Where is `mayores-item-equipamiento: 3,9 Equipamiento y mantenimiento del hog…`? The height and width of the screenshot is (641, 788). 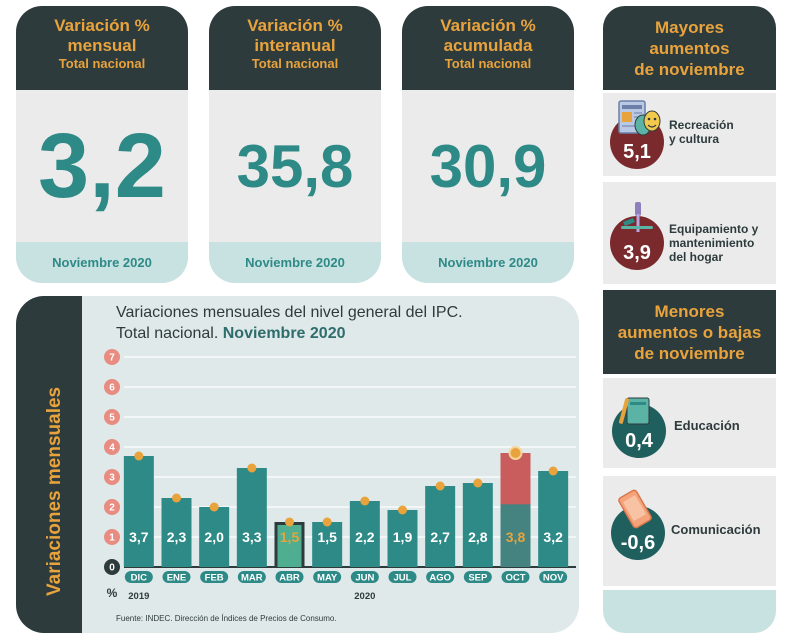
mayores-item-equipamiento: 3,9 Equipamiento y mantenimiento del hog… is located at coordinates (689, 233).